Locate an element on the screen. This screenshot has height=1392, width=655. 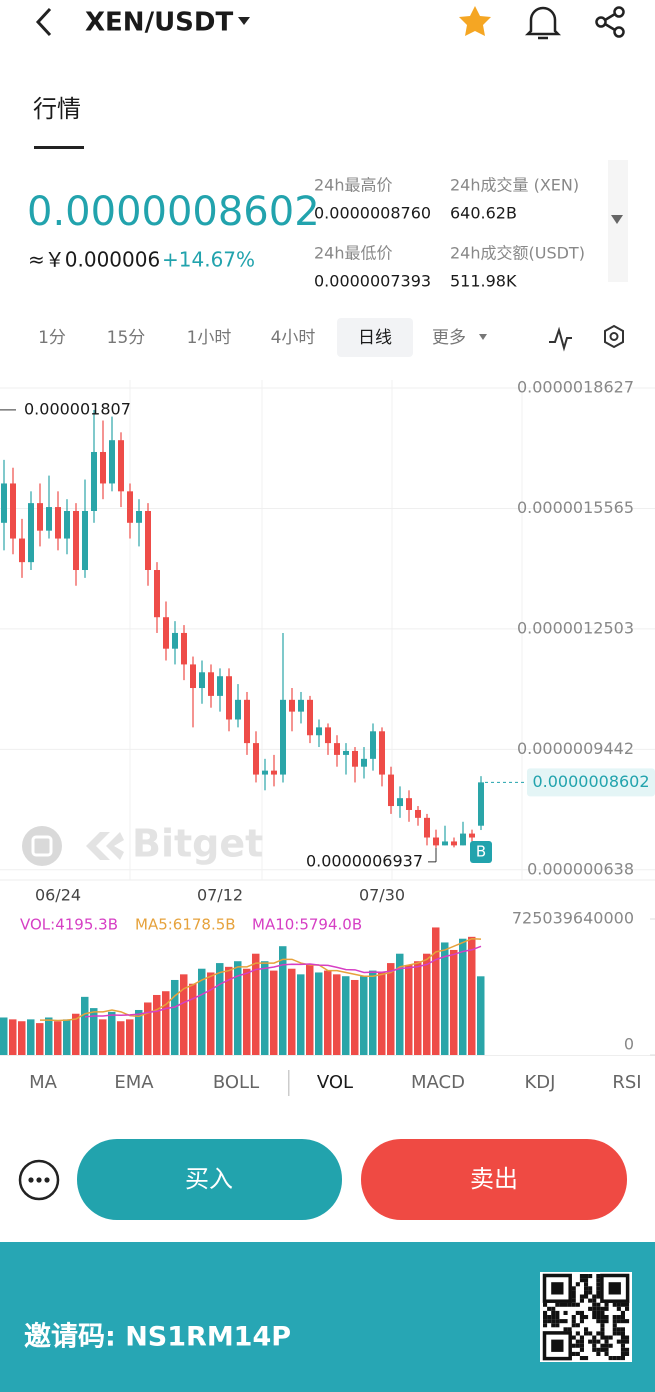
stat-value: 640.62B is located at coordinates (483, 213).